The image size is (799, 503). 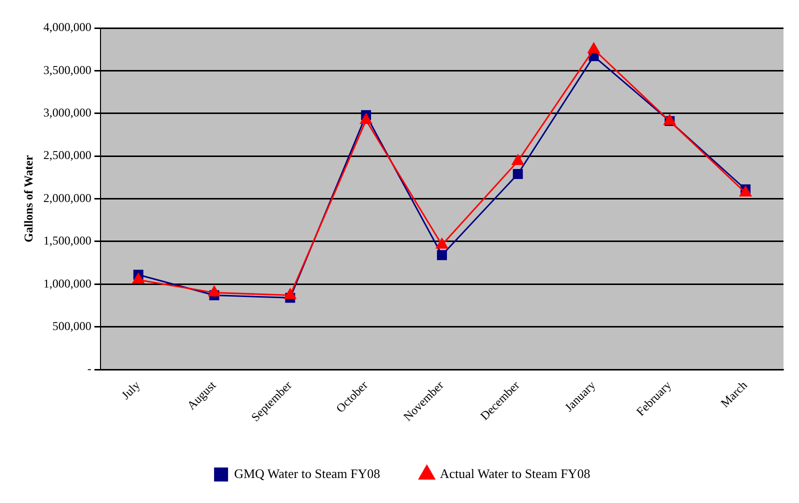 I want to click on y-axis-title: Gallons of Water, so click(x=28, y=198).